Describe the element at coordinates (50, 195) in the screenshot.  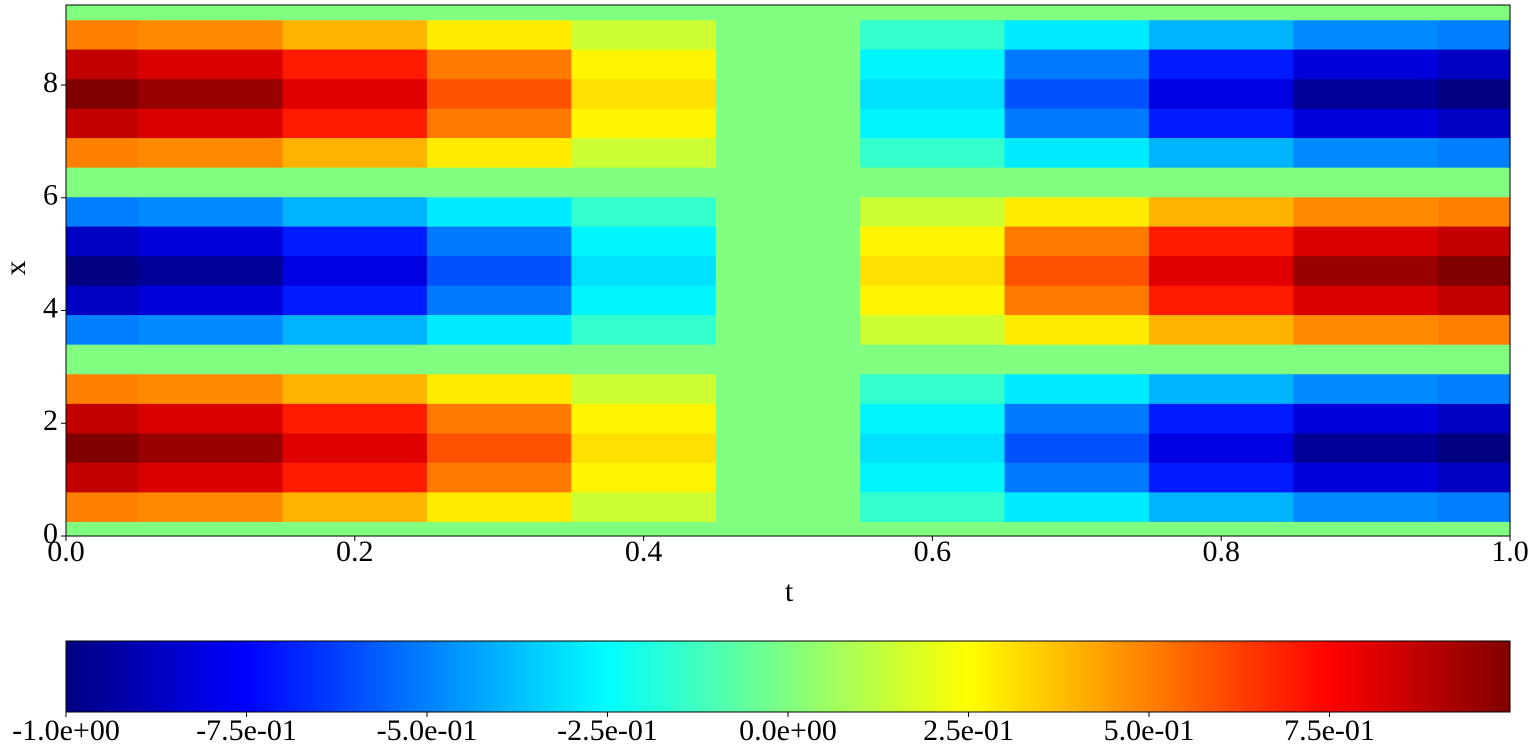
I see `y-tick-label: 6` at that location.